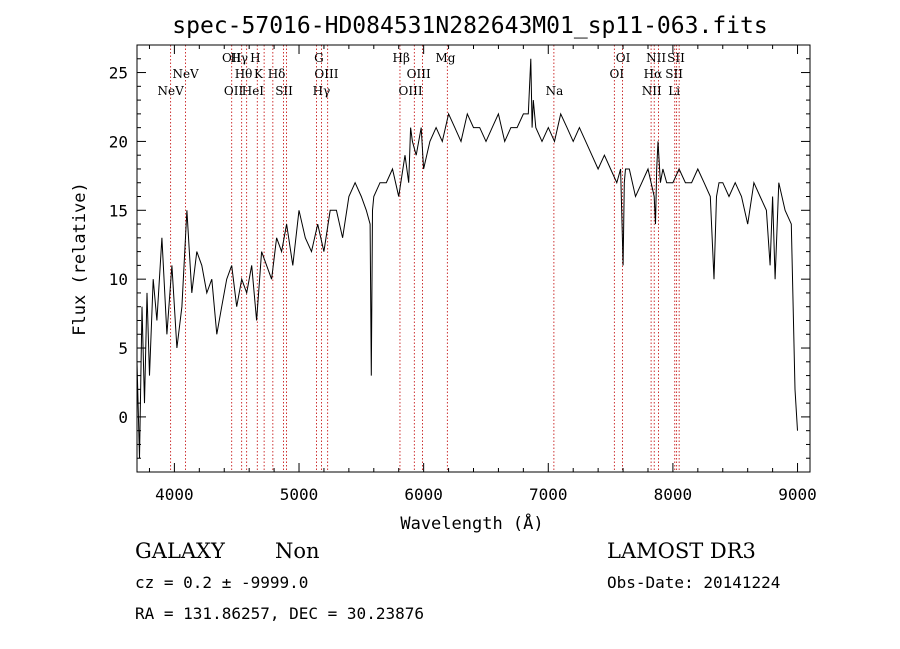  Describe the element at coordinates (221, 582) in the screenshot. I see `redshift-line: cz = 0.2 ± -9999.0` at that location.